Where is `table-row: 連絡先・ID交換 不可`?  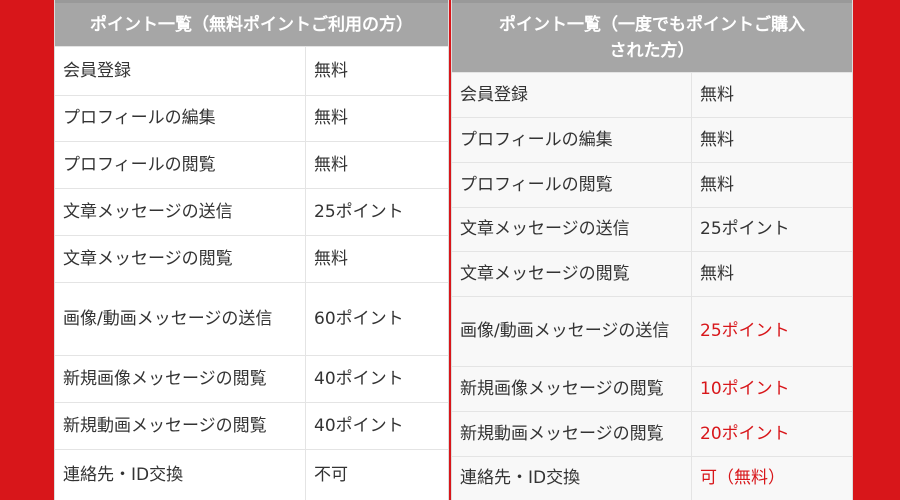 table-row: 連絡先・ID交換 不可 is located at coordinates (251, 474).